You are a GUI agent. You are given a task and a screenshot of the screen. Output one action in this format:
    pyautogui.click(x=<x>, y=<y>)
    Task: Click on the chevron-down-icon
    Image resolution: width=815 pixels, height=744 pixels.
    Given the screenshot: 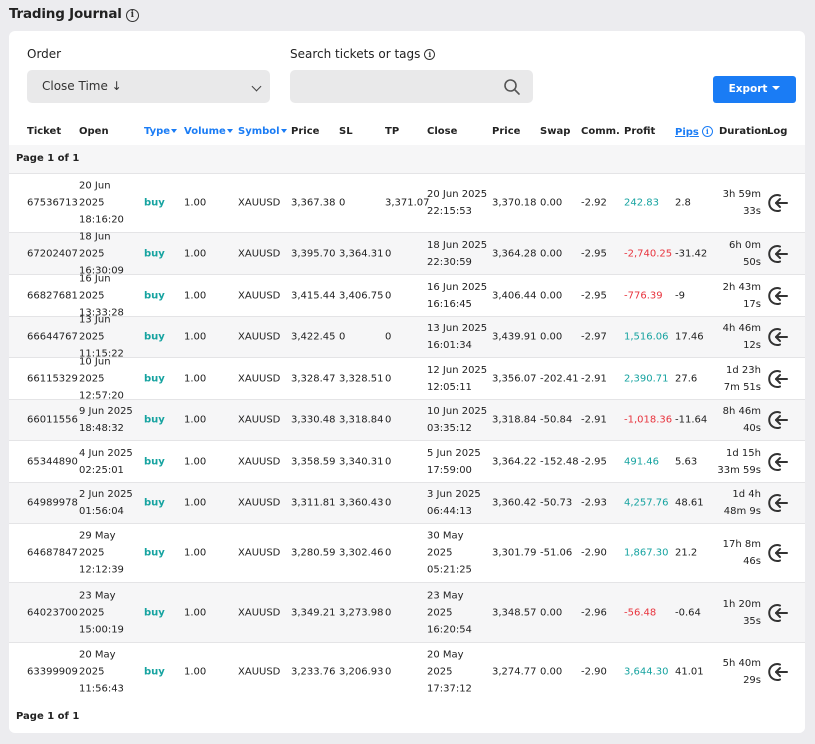 What is the action you would take?
    pyautogui.click(x=256, y=86)
    